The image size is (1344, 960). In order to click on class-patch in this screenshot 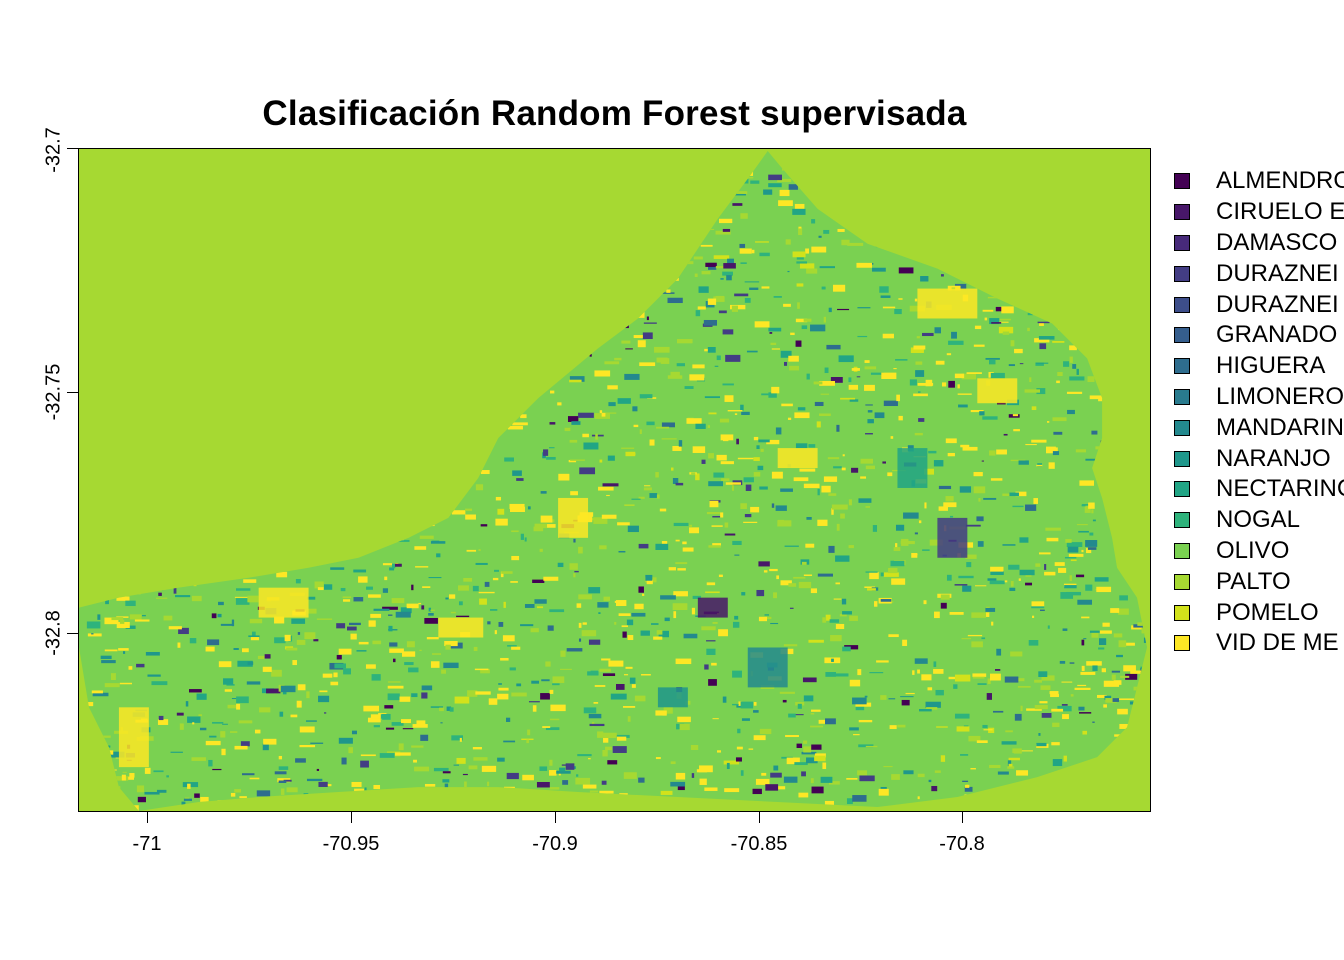, I will do `click(947, 303)`.